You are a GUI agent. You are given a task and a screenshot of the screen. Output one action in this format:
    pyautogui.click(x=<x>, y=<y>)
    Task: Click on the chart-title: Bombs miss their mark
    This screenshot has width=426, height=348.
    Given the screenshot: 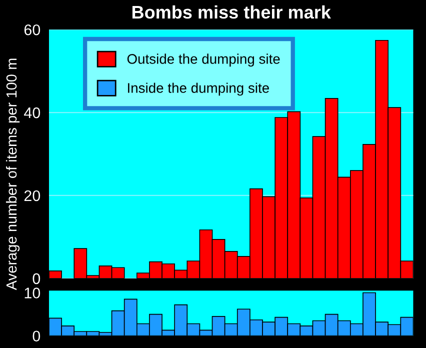 What is the action you would take?
    pyautogui.click(x=231, y=12)
    